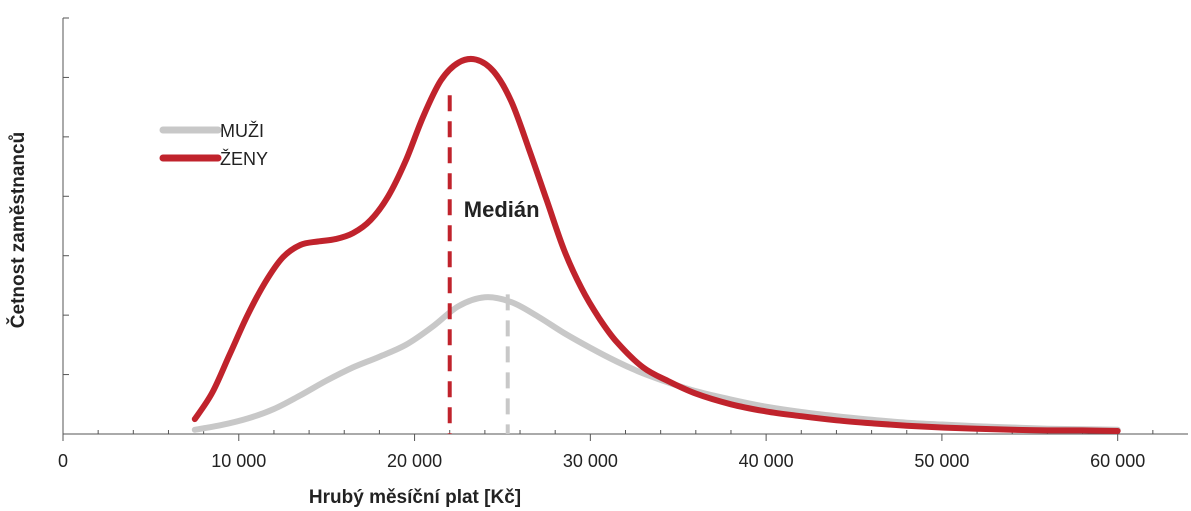 This screenshot has width=1191, height=511. I want to click on x-tick-label-0: 0, so click(63, 461).